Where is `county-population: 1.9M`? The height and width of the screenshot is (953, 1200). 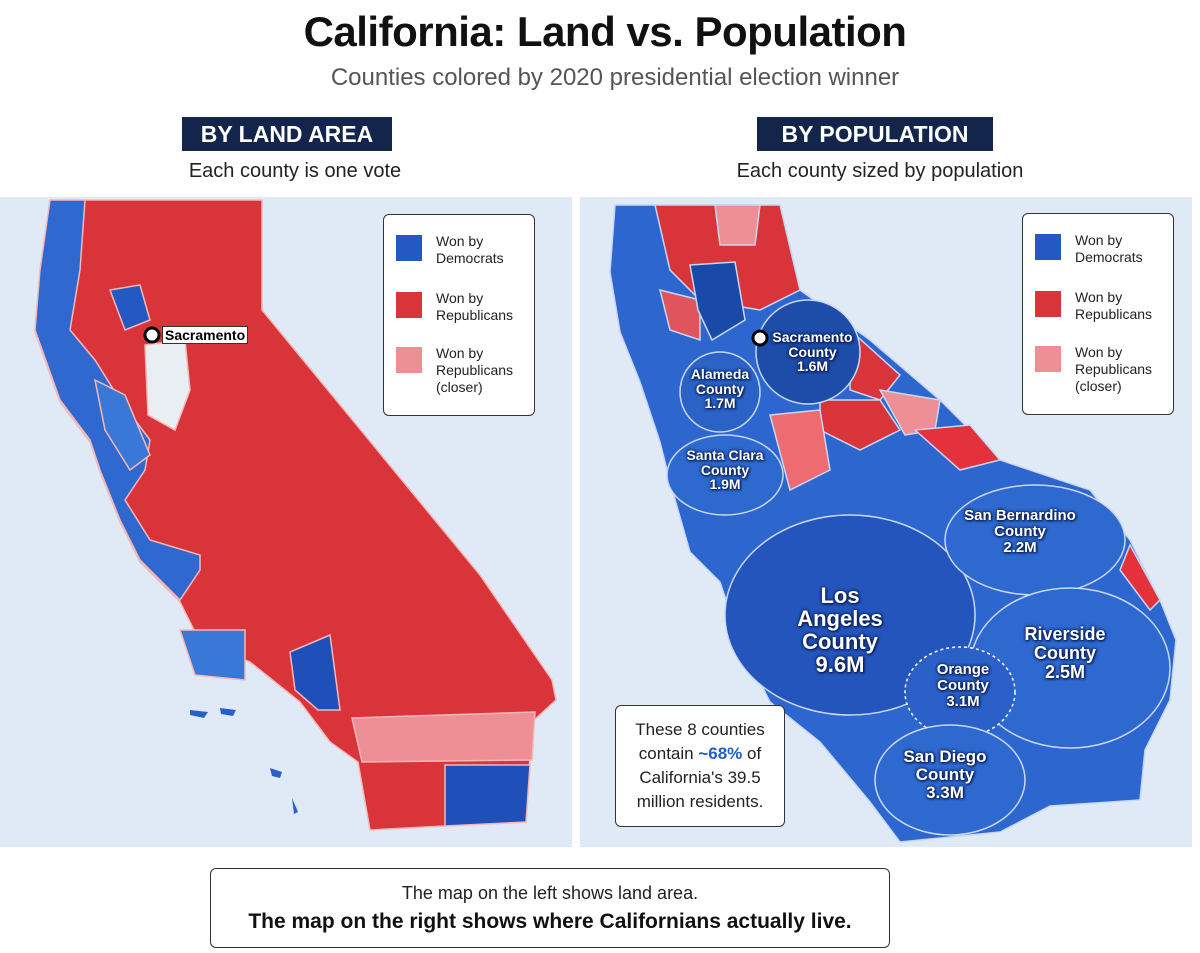 county-population: 1.9M is located at coordinates (725, 484).